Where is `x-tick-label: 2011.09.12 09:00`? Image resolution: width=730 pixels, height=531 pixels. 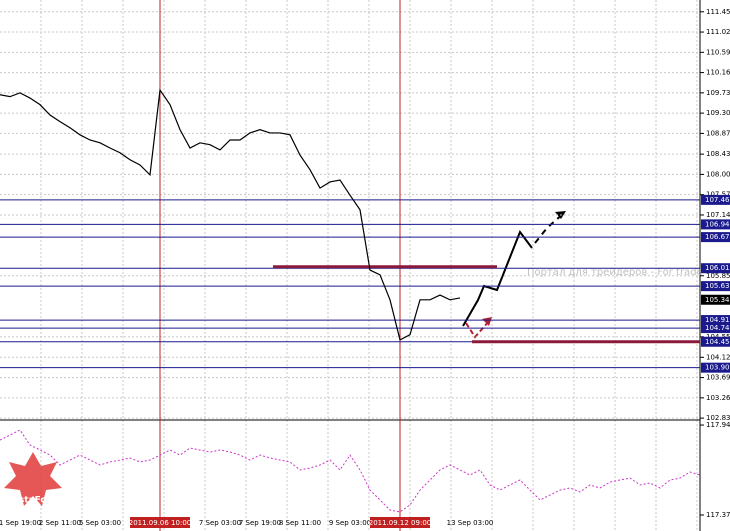 x-tick-label: 2011.09.12 09:00 is located at coordinates (400, 523).